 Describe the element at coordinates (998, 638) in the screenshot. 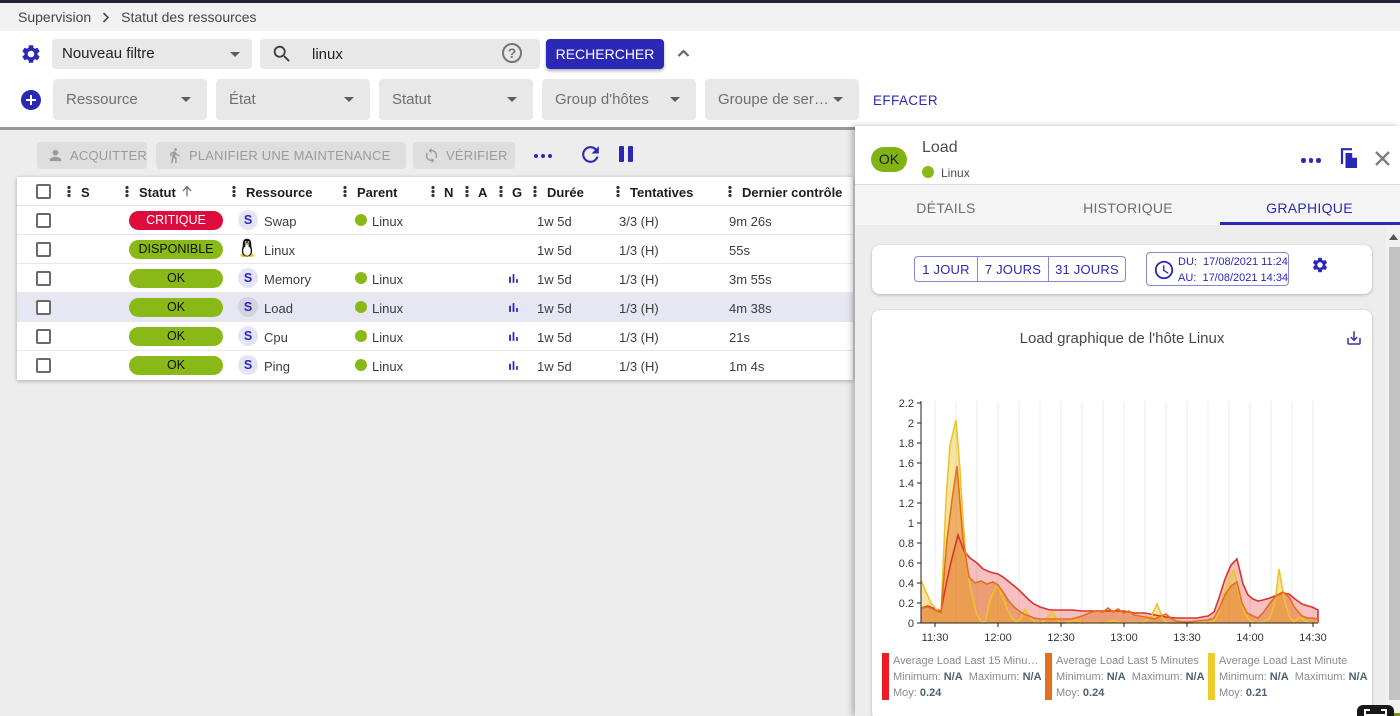

I see `svg-text: 12:00` at that location.